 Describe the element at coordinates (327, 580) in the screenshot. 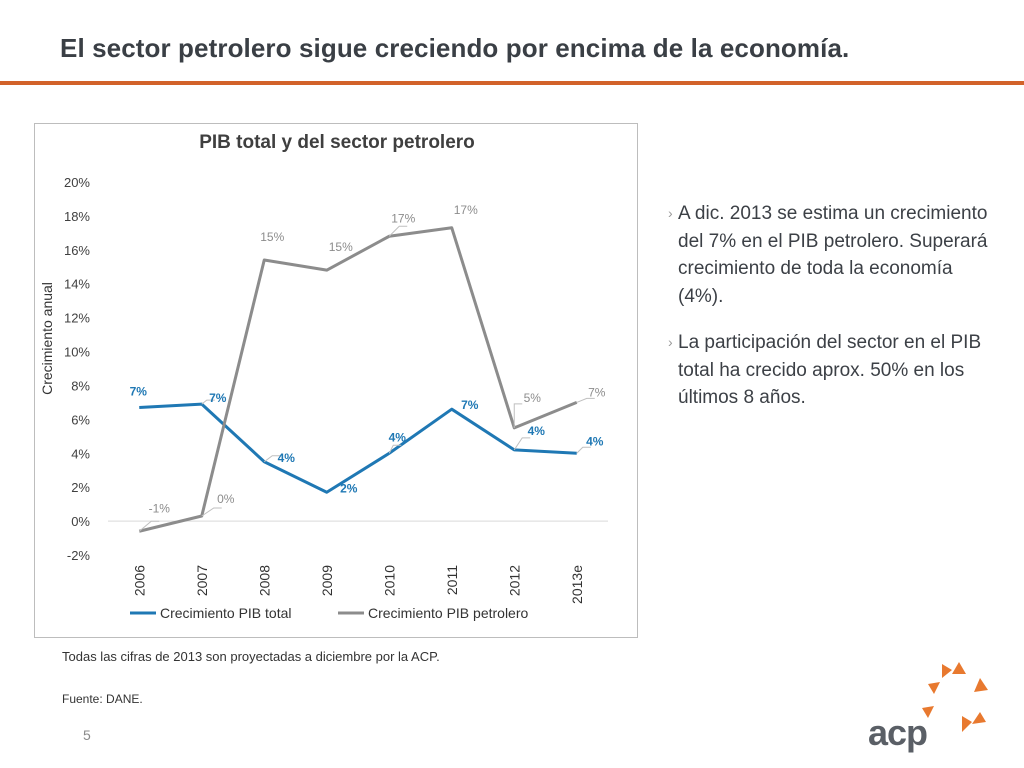

I see `x-tick-label: 2009` at that location.